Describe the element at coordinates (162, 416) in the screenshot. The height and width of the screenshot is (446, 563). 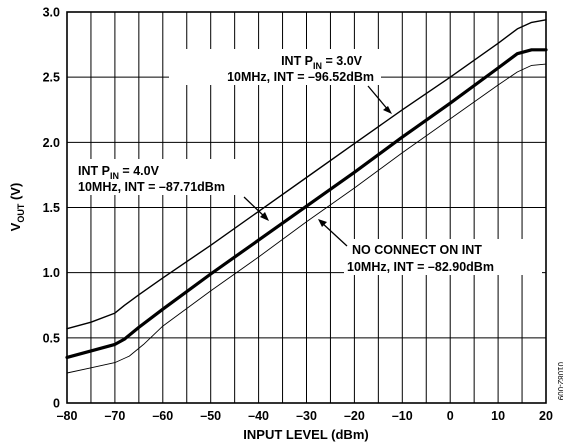
I see `x-tick-label: –60` at that location.